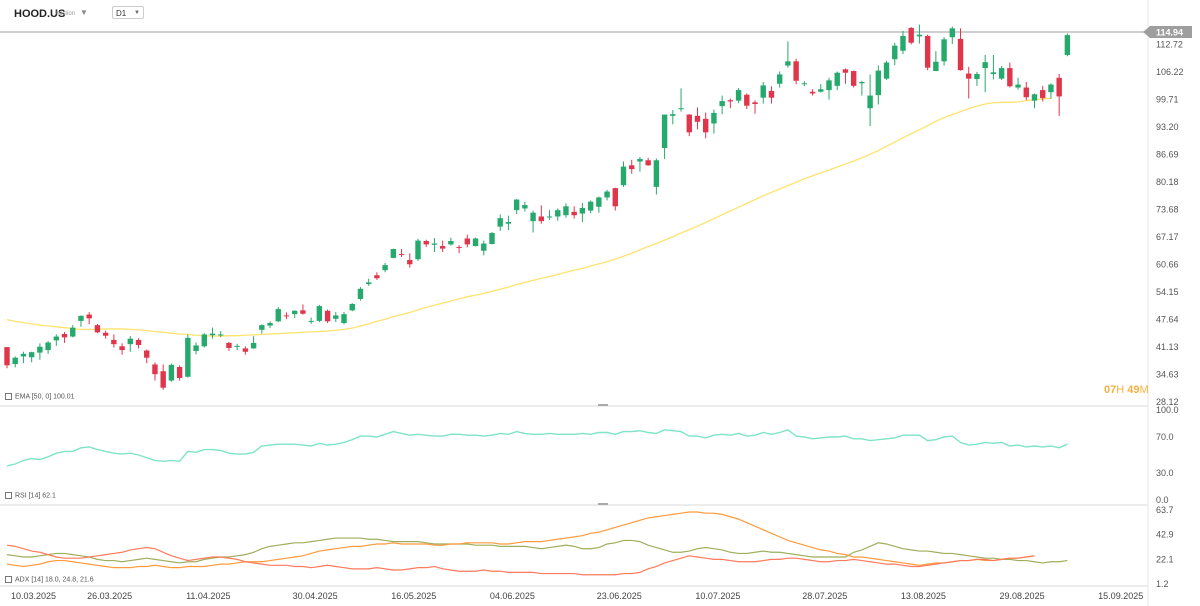  I want to click on x-tick-label: 16.05.2025, so click(413, 596).